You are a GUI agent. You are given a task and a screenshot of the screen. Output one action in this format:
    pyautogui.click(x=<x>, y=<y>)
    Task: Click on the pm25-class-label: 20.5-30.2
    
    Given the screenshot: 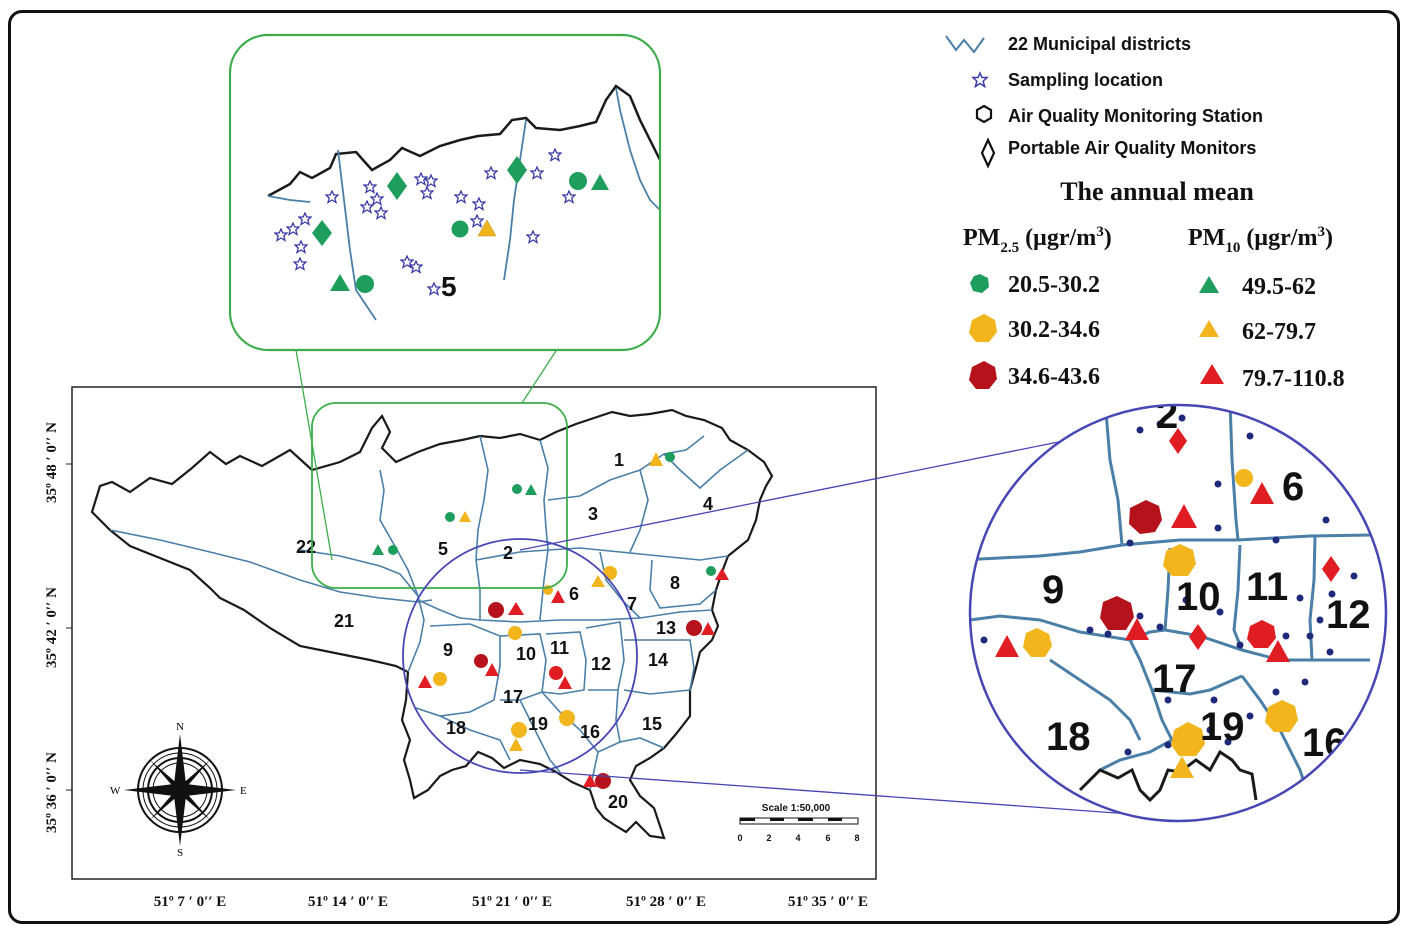 What is the action you would take?
    pyautogui.click(x=1054, y=285)
    